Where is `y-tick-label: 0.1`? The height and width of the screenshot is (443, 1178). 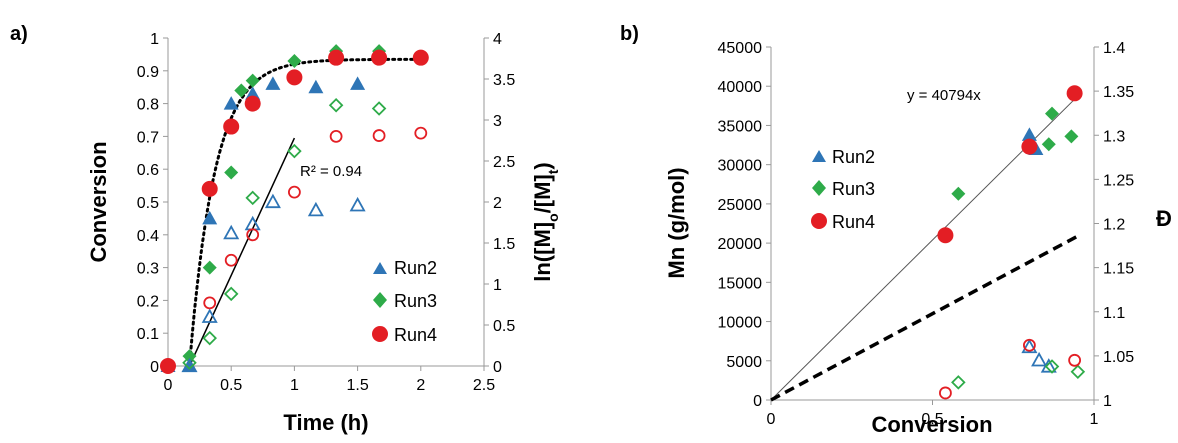 y-tick-label: 0.1 is located at coordinates (148, 334).